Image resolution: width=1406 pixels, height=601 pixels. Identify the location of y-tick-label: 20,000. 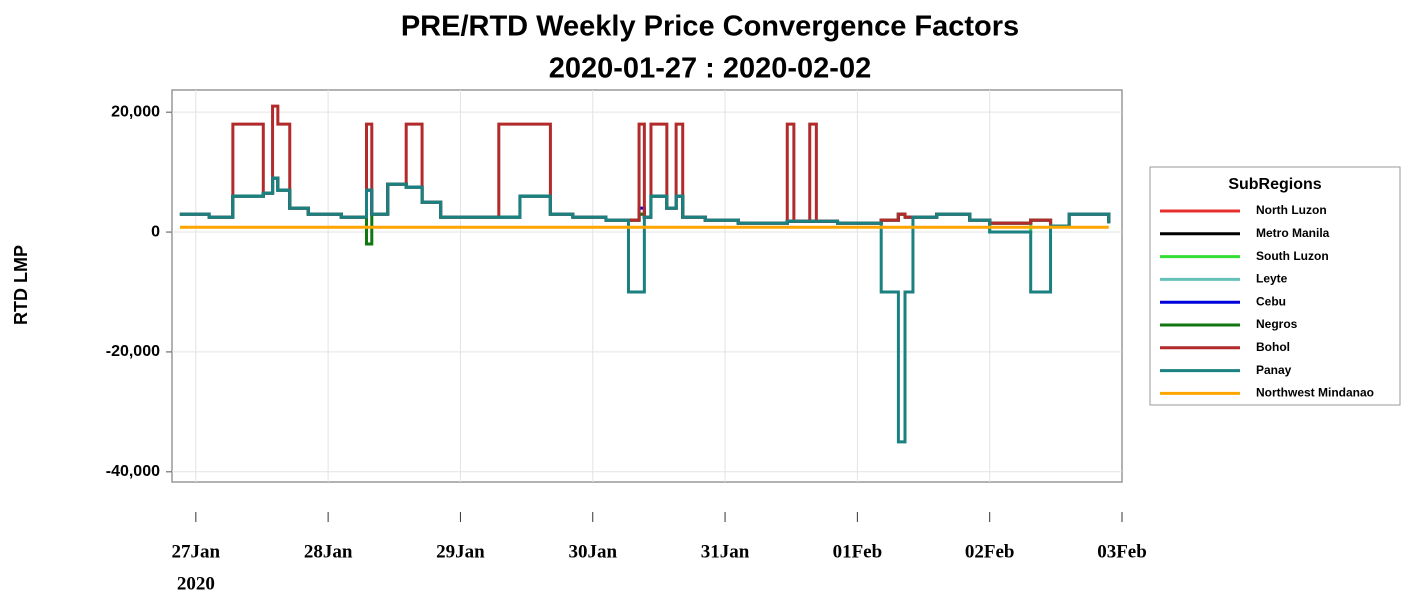
(135, 111).